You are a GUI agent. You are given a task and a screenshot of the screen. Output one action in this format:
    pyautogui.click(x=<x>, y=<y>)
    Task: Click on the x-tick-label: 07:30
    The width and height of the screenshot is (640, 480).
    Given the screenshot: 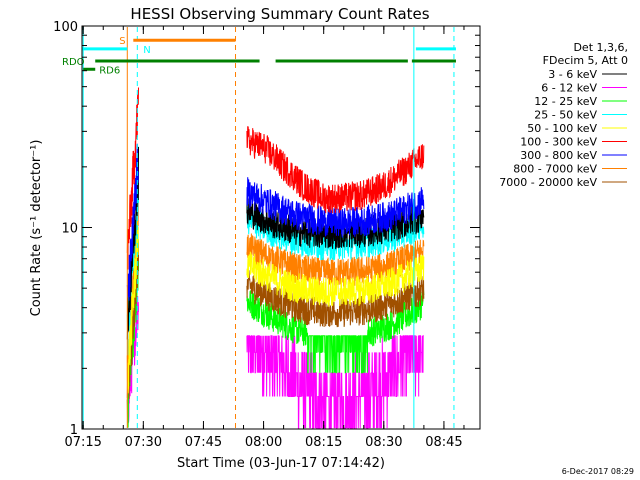 What is the action you would take?
    pyautogui.click(x=143, y=442)
    